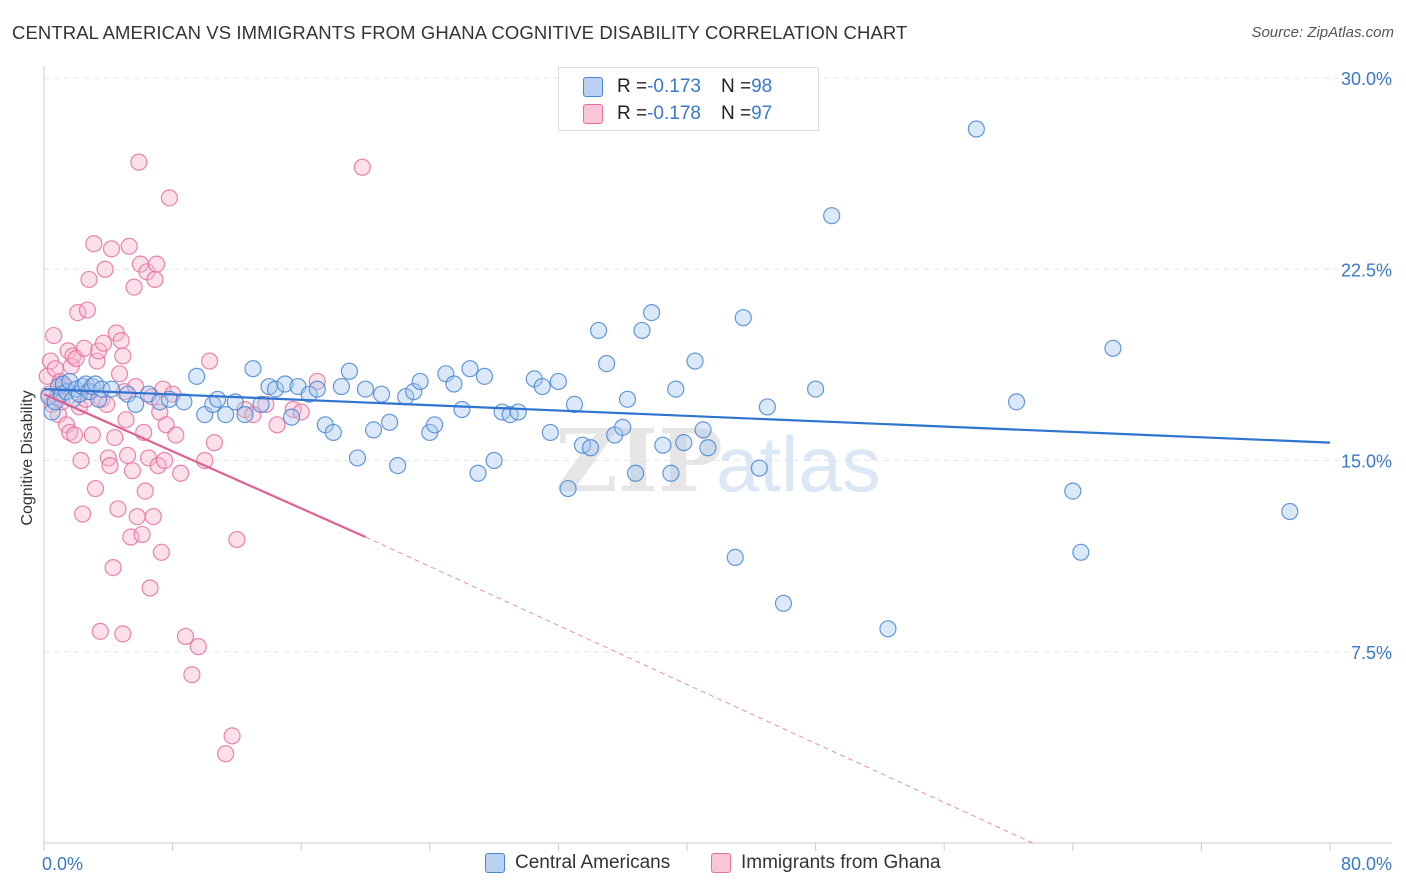  Describe the element at coordinates (721, 863) in the screenshot. I see `bottom-legend-swatch-pink` at that location.